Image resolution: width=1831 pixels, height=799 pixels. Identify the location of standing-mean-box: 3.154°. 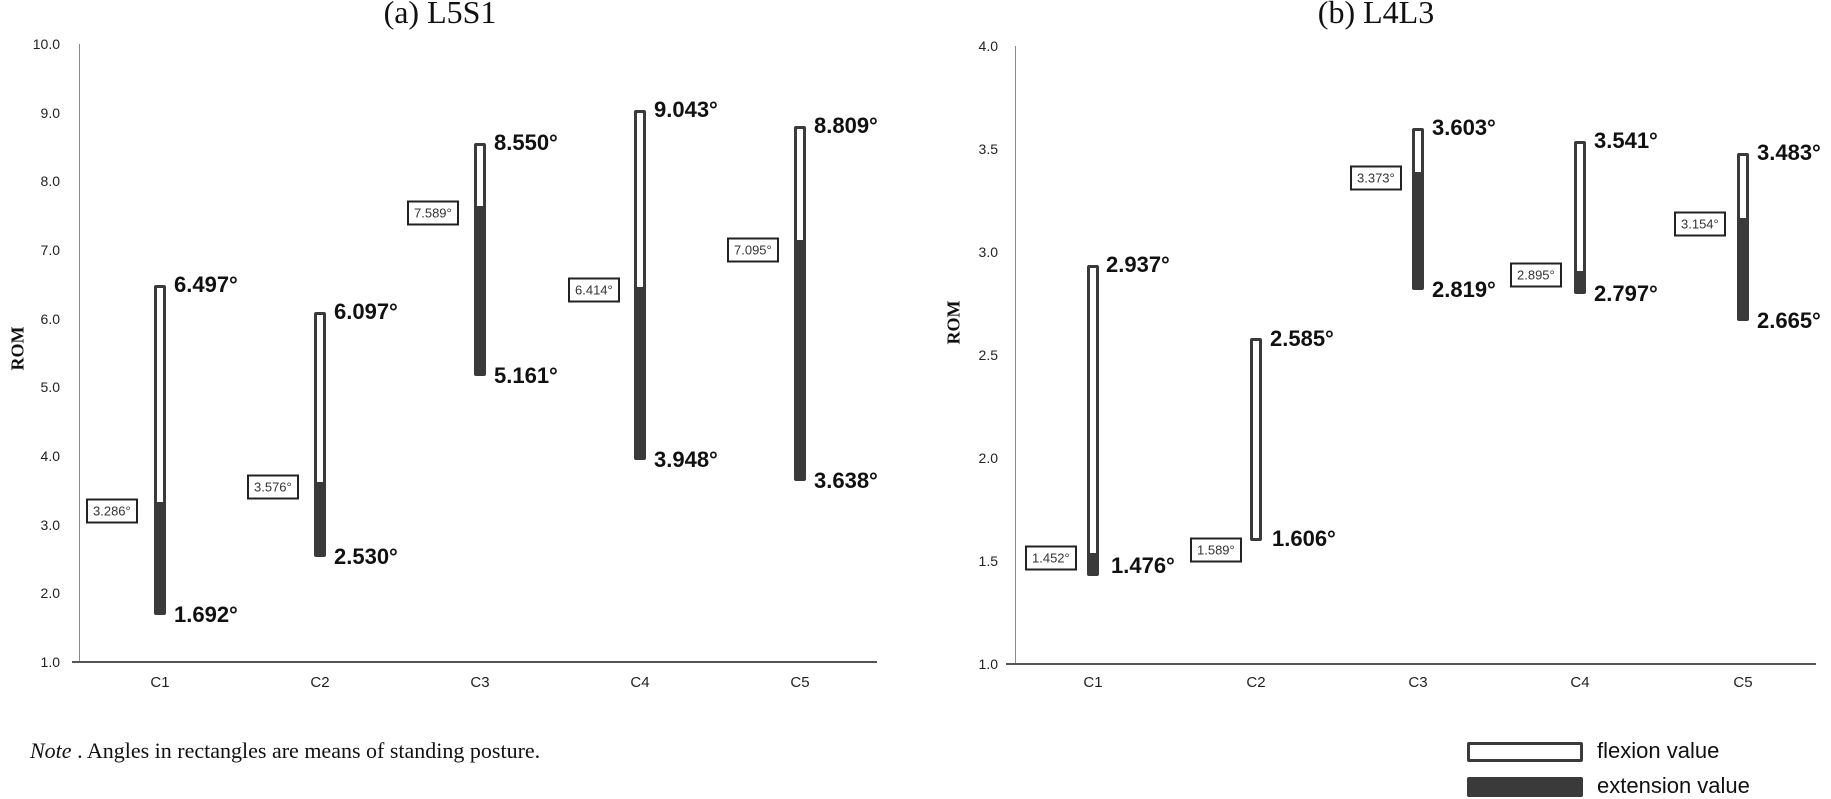
(1700, 224).